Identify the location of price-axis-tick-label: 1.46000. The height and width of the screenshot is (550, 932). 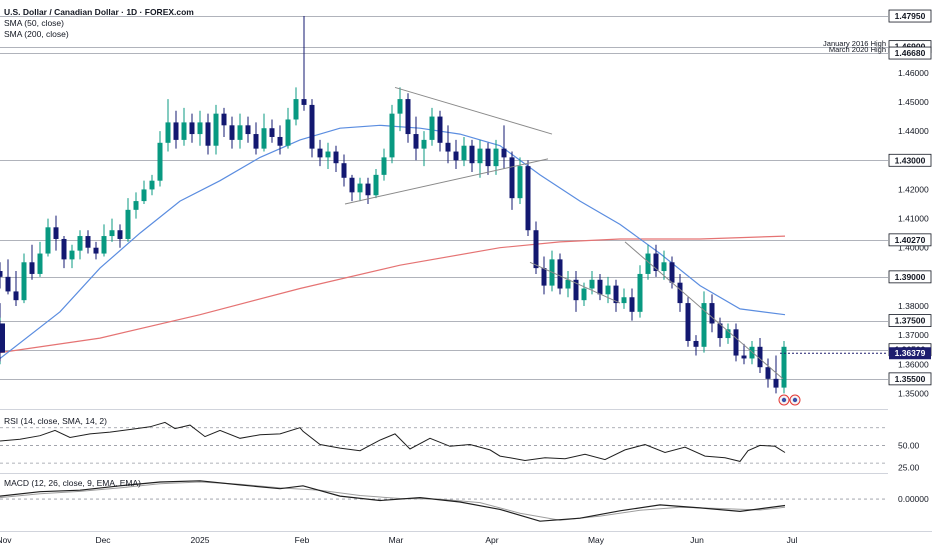
(913, 73).